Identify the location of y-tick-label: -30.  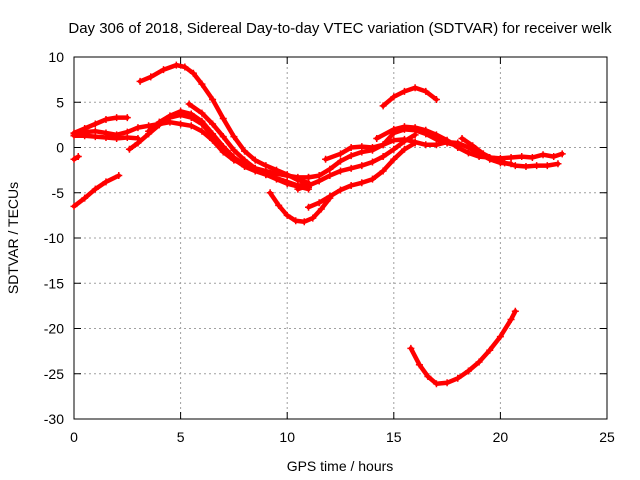
(54, 419).